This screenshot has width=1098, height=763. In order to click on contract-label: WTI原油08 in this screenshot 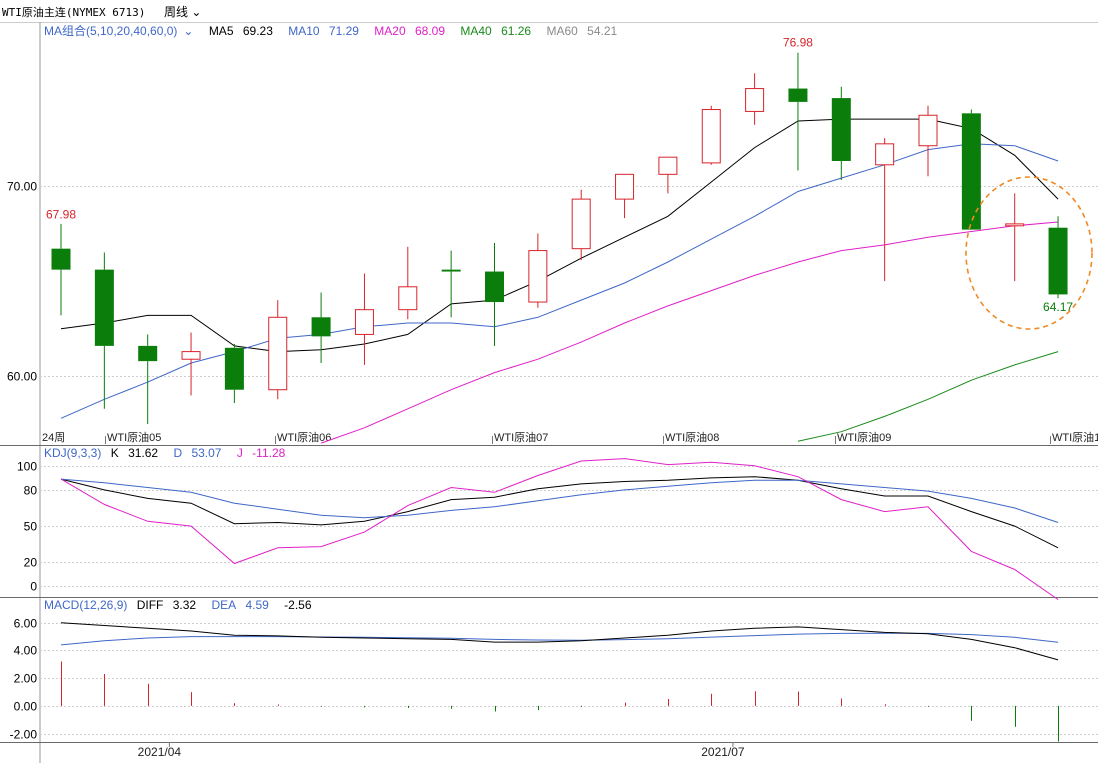, I will do `click(692, 437)`.